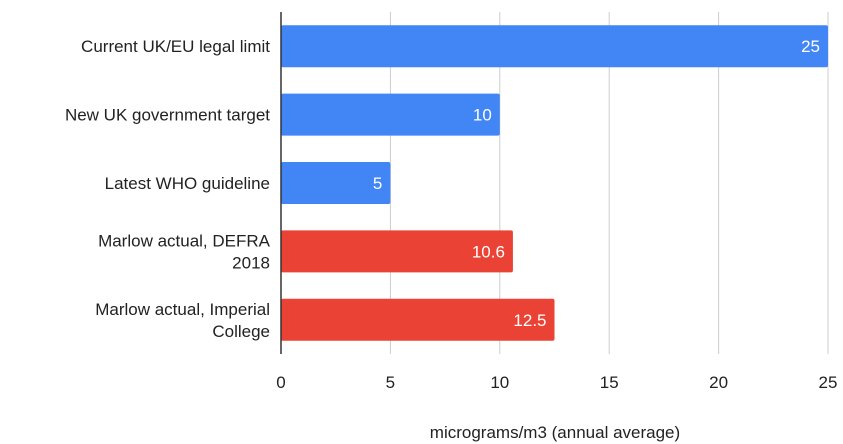 The image size is (843, 444). I want to click on category-label-line: Current UK/EU legal limit, so click(175, 46).